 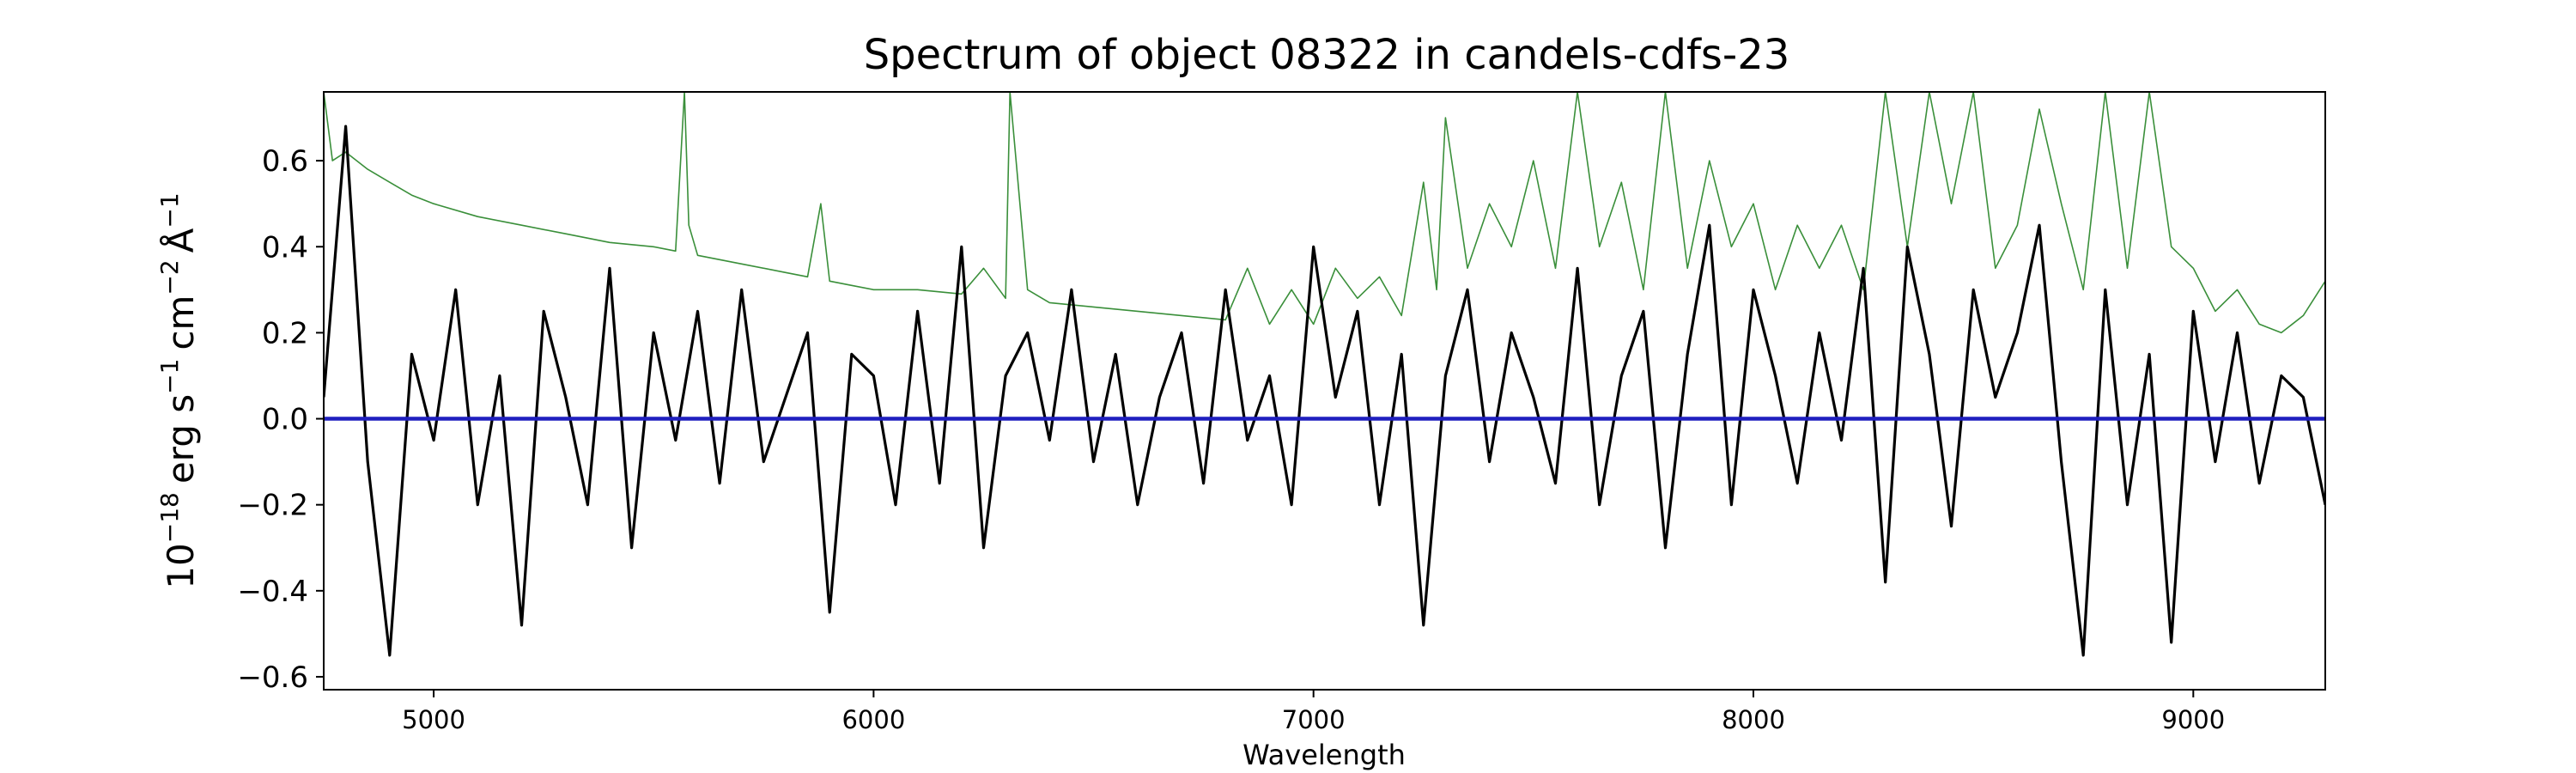 What do you see at coordinates (1753, 719) in the screenshot?
I see `x-tick-label: 8000` at bounding box center [1753, 719].